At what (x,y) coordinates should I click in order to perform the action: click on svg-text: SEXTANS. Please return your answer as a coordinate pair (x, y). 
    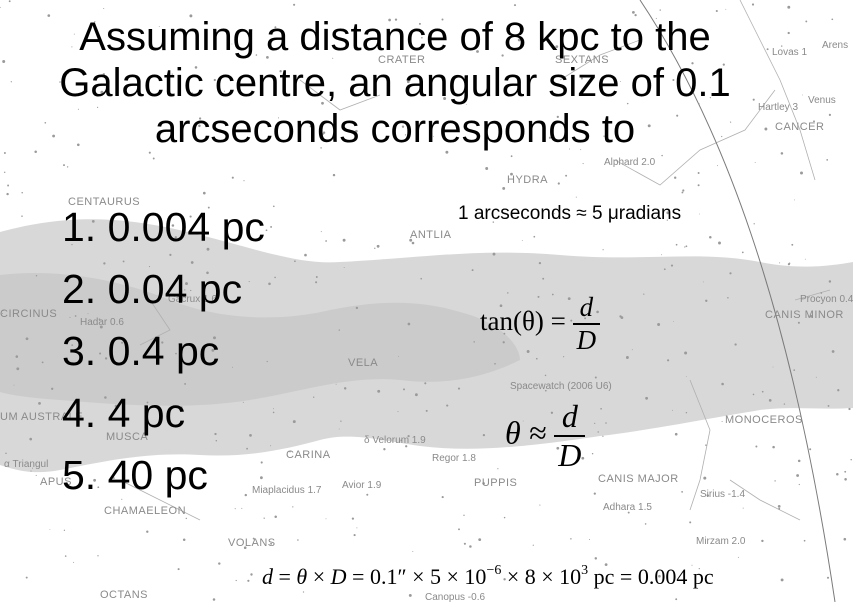
    Looking at the image, I should click on (582, 60).